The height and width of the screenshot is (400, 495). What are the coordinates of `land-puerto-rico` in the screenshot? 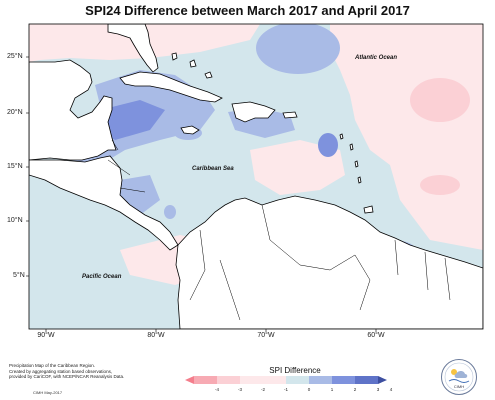 It's located at (290, 115).